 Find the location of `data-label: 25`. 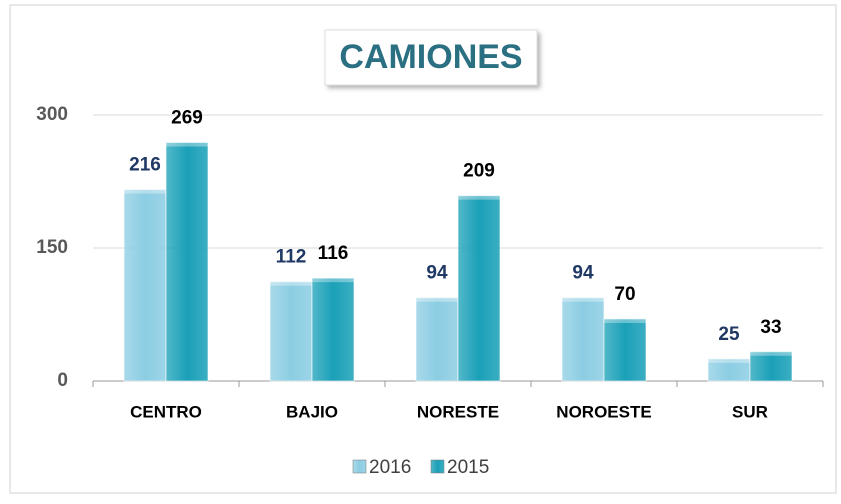

data-label: 25 is located at coordinates (729, 334).